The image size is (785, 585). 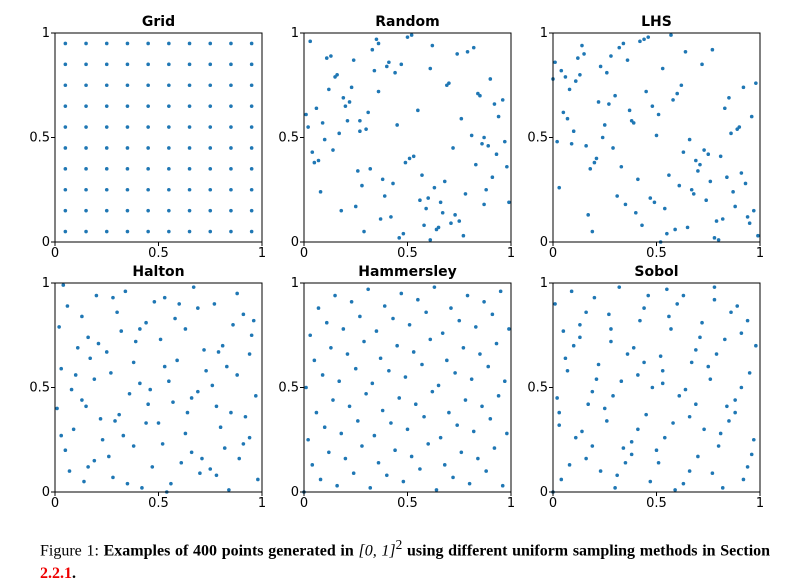 I want to click on panel-title: LHS, so click(x=656, y=22).